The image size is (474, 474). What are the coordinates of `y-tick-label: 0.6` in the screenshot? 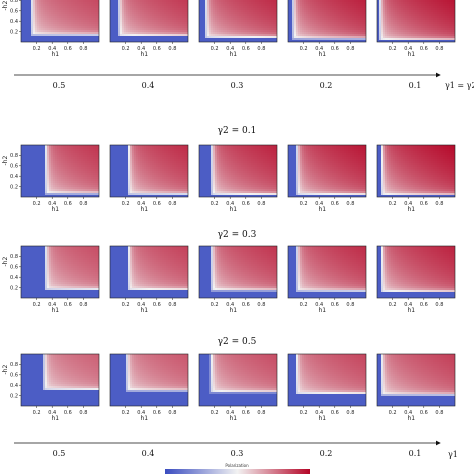 It's located at (14, 12).